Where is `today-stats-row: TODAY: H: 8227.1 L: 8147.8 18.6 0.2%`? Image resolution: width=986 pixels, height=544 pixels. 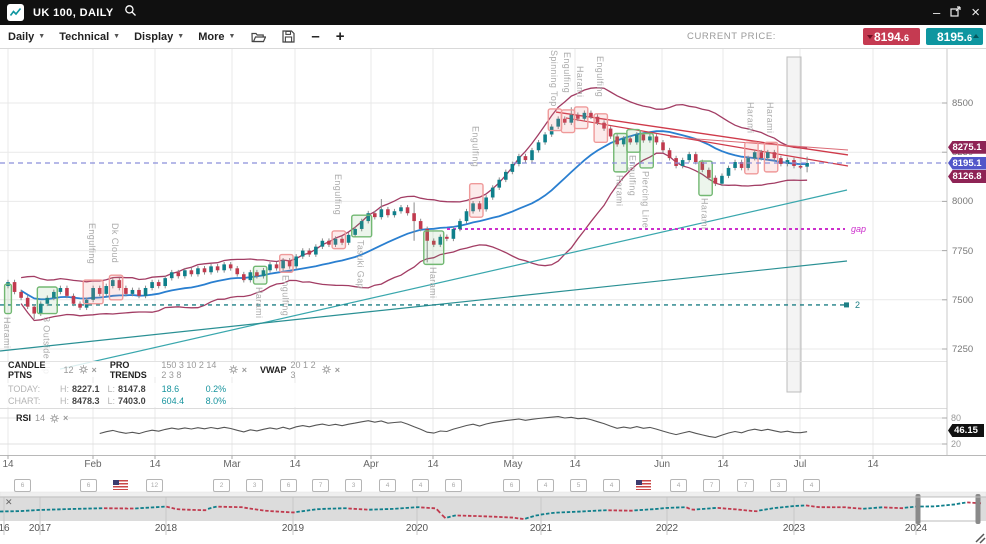
today-stats-row: TODAY: H: 8227.1 L: 8147.8 18.6 0.2% is located at coordinates (170, 389).